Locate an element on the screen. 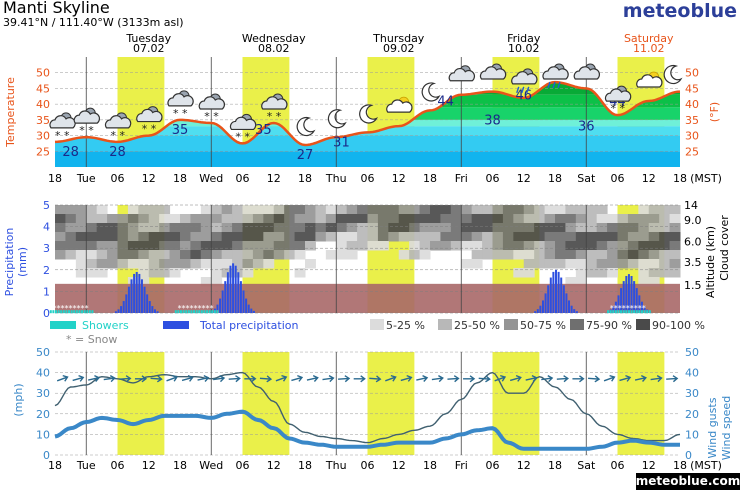 Image resolution: width=740 pixels, height=490 pixels. temperature-tick-left: 35 is located at coordinates (43, 120).